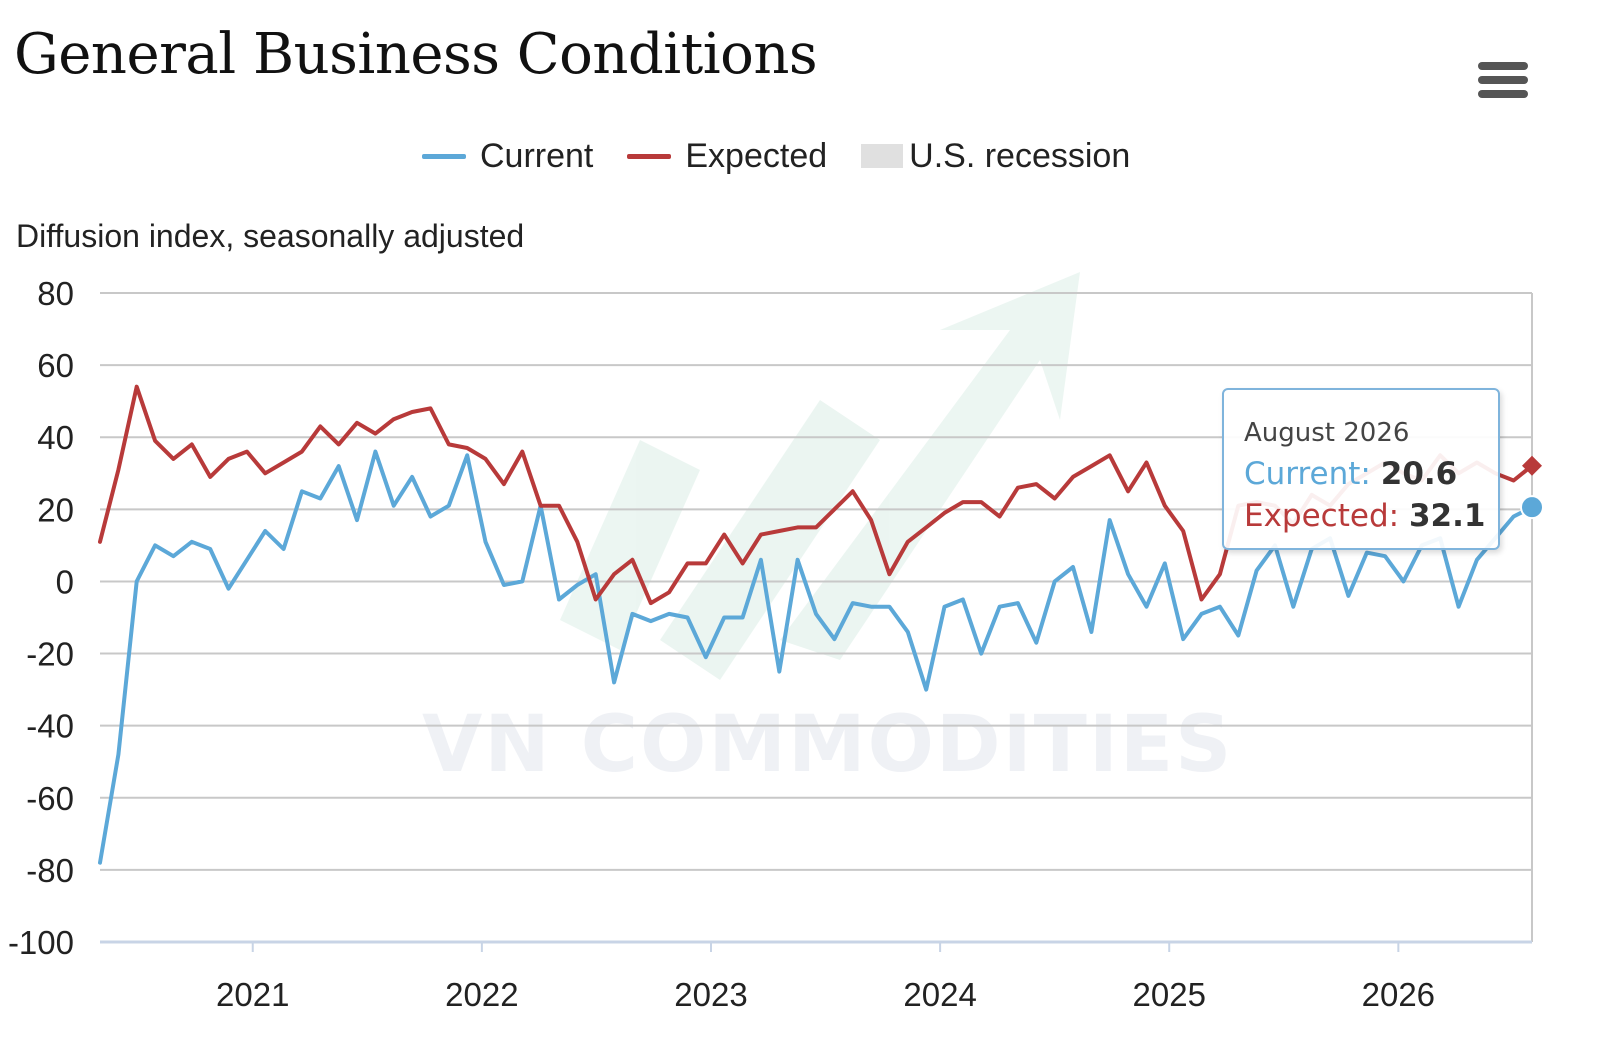  What do you see at coordinates (1532, 465) in the screenshot?
I see `expected-last-point-marker` at bounding box center [1532, 465].